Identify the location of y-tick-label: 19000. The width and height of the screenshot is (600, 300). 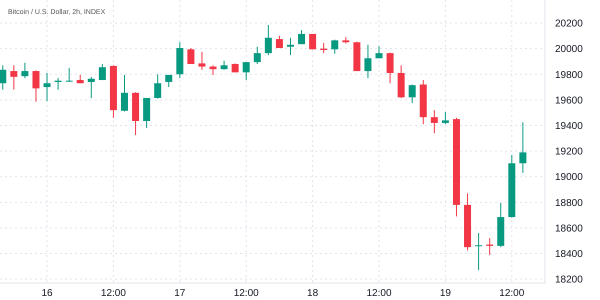
(569, 178).